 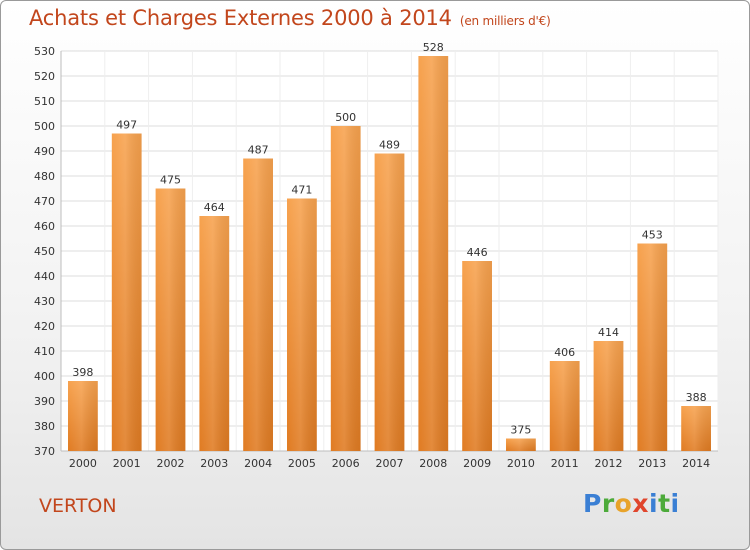 I want to click on x-tick-label: 2002, so click(x=171, y=463).